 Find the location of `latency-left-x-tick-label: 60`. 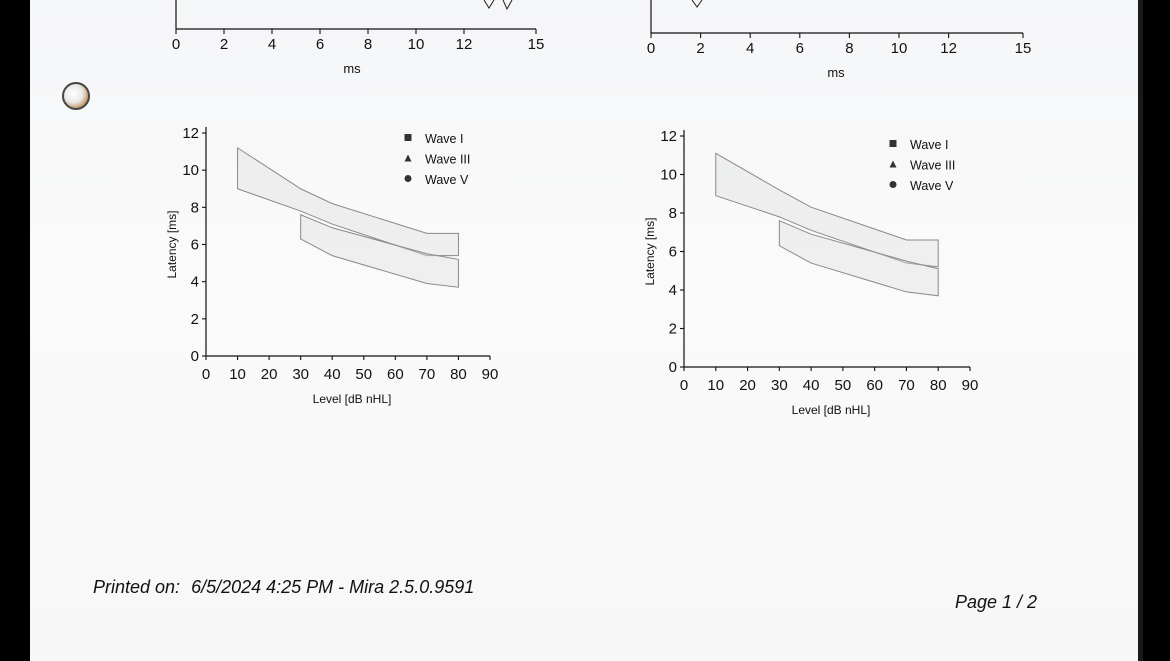

latency-left-x-tick-label: 60 is located at coordinates (395, 374).